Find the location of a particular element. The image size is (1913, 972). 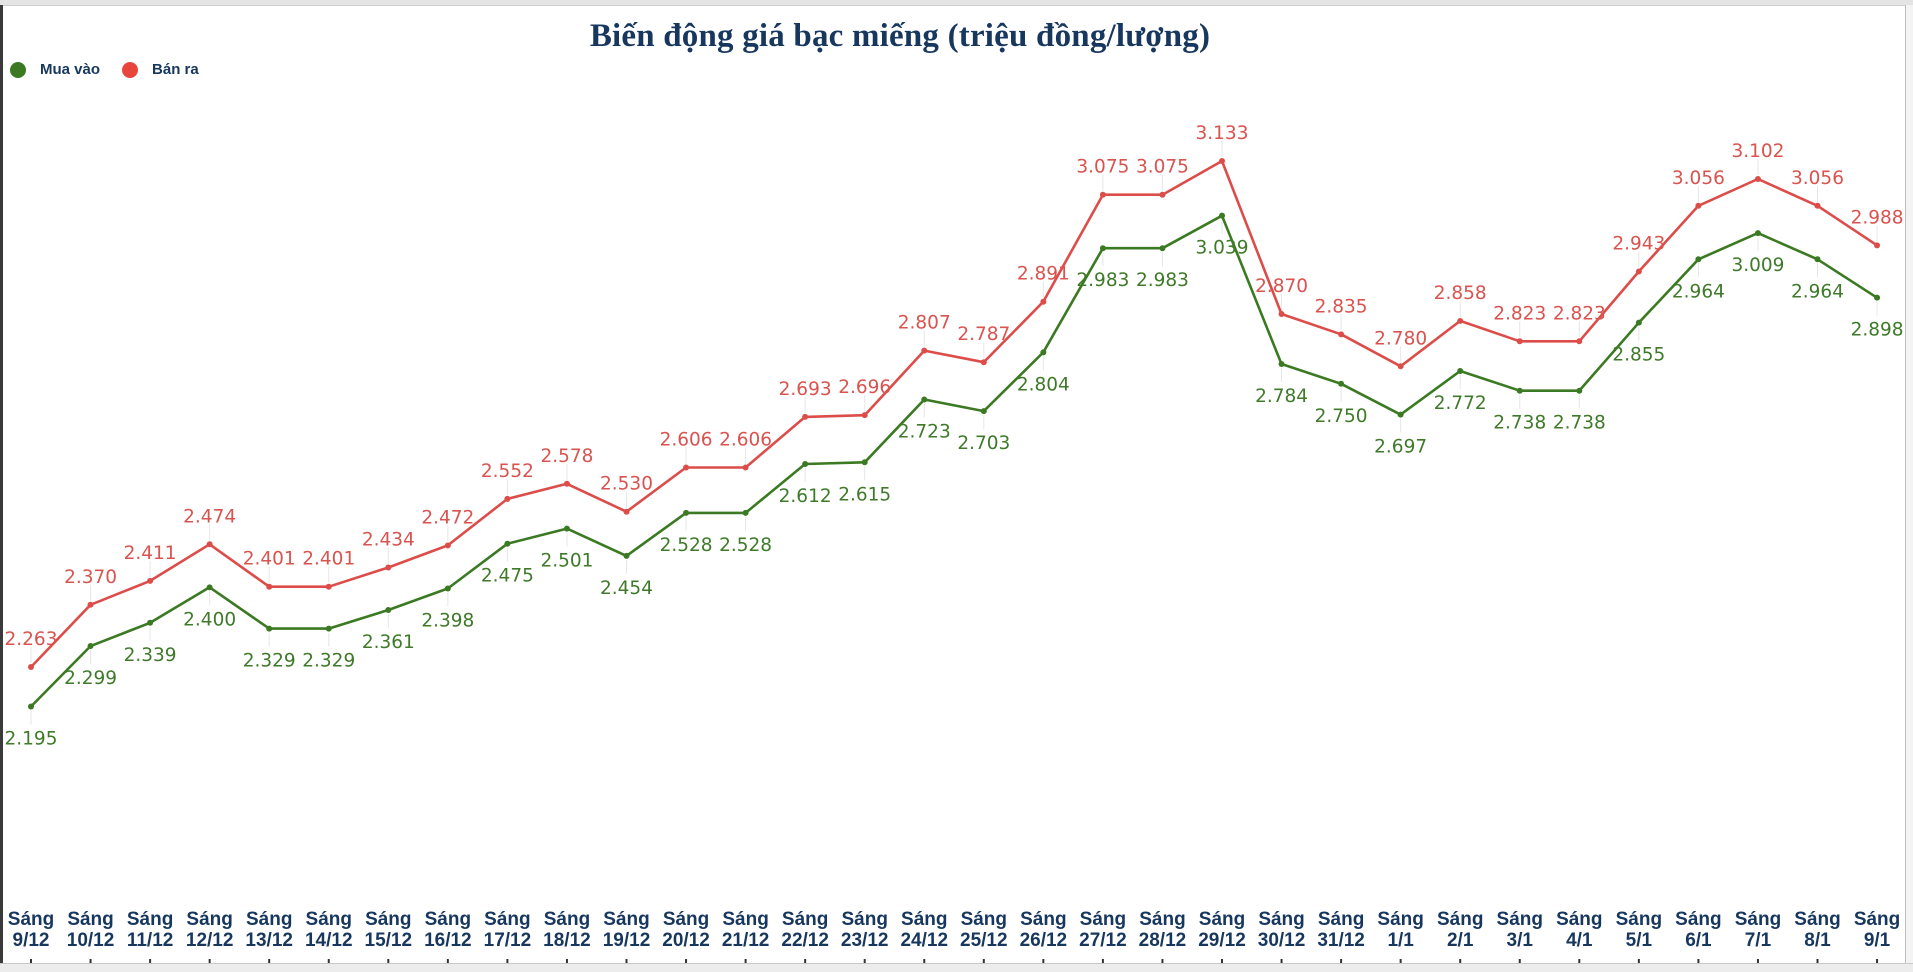

sell-value-label: 2.780 is located at coordinates (1400, 338).